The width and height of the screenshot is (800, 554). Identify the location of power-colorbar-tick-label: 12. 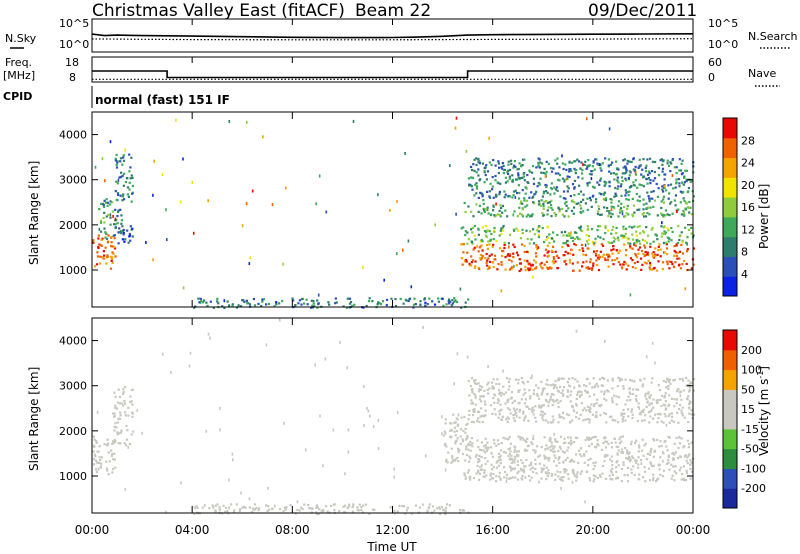
(748, 229).